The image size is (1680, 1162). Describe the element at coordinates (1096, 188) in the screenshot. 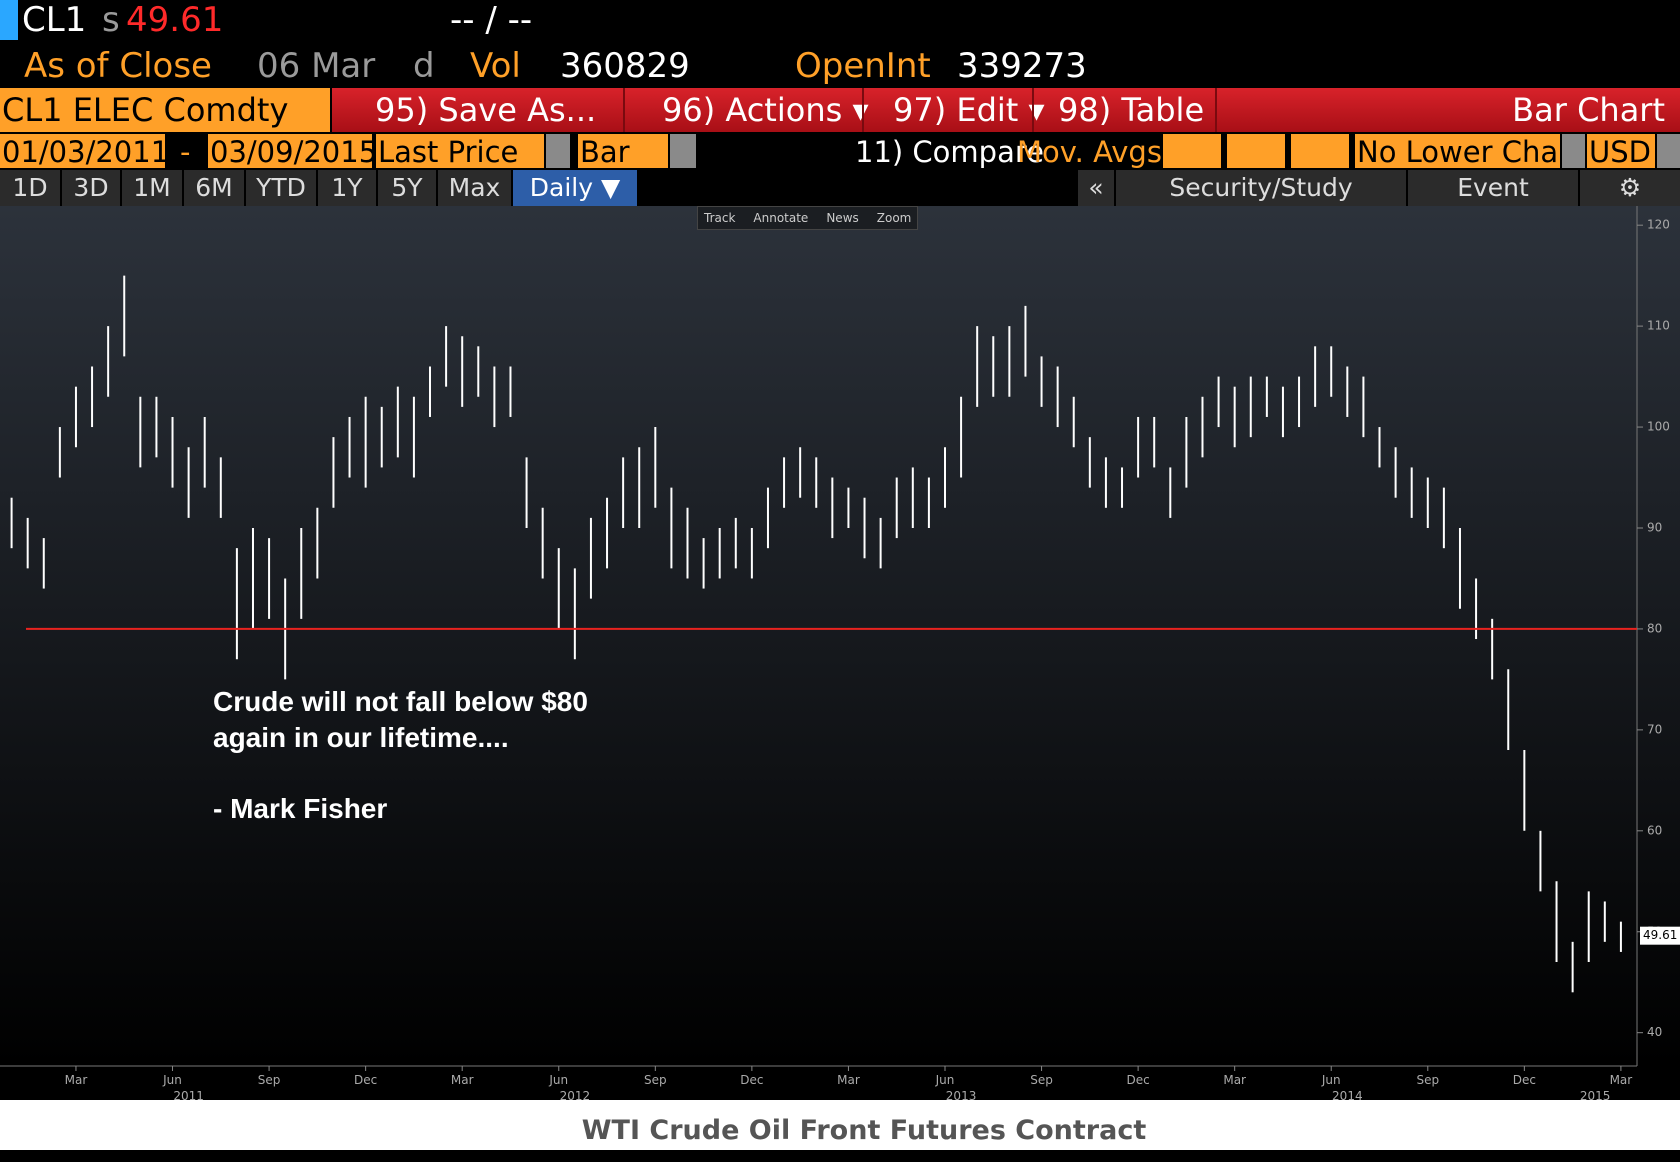

I see `collapse: «` at that location.